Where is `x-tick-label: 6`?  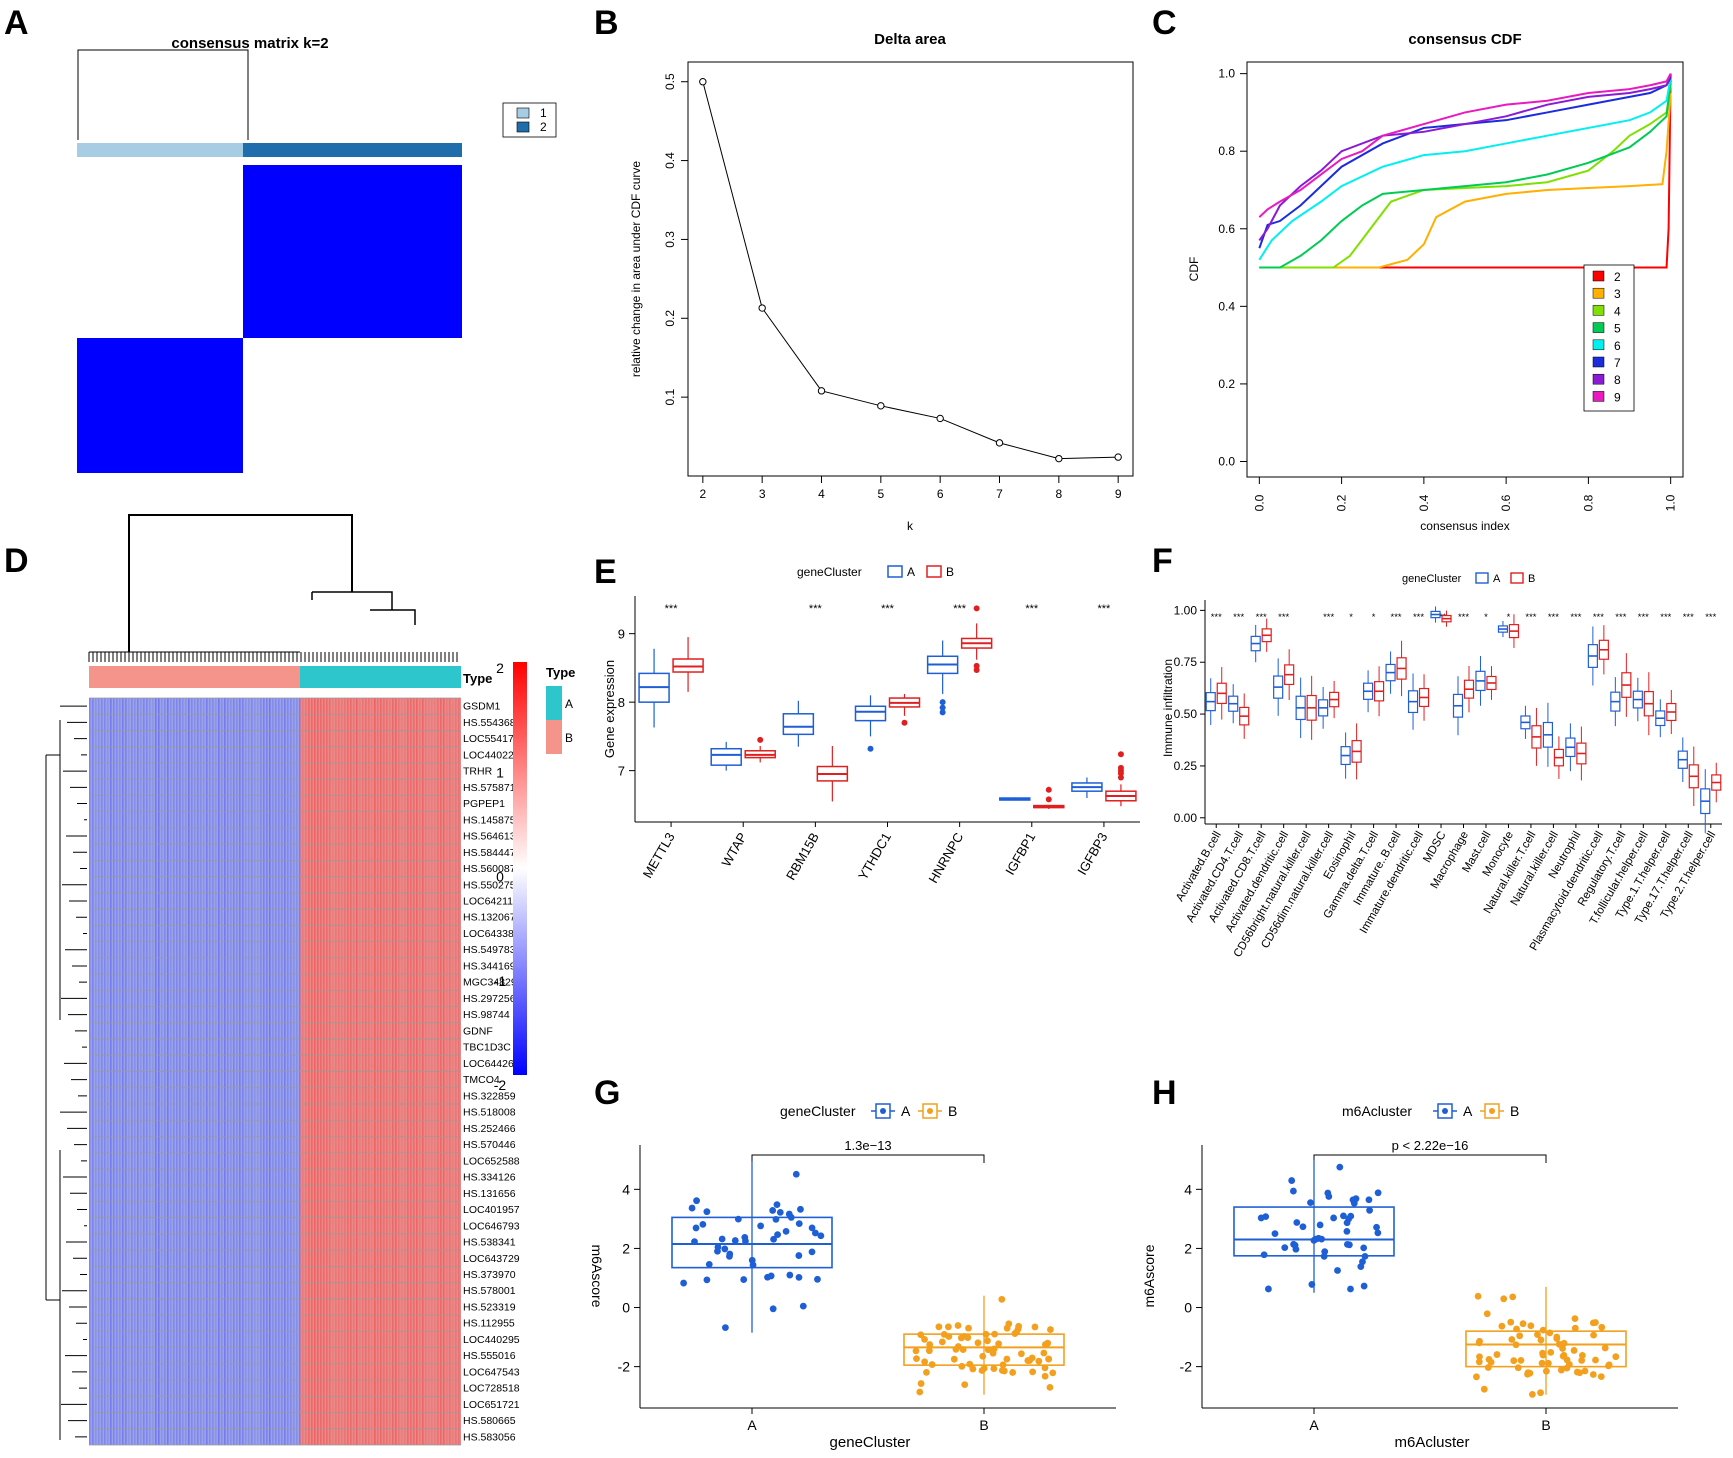
x-tick-label: 6 is located at coordinates (940, 494).